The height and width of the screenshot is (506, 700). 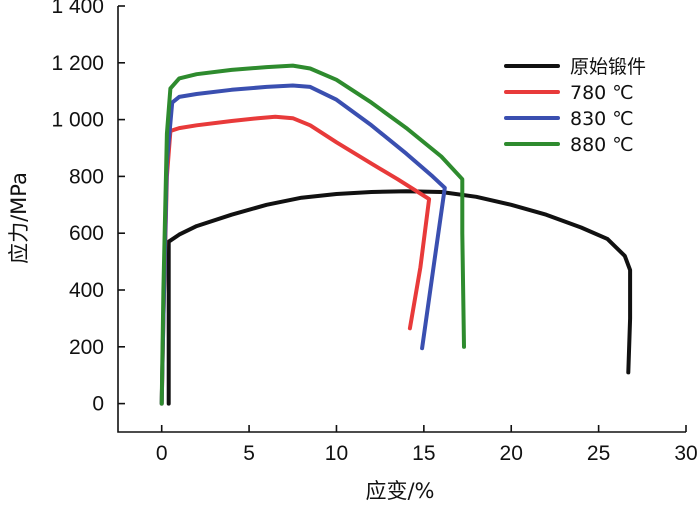 I want to click on y-tick-label: 0, so click(x=98, y=404).